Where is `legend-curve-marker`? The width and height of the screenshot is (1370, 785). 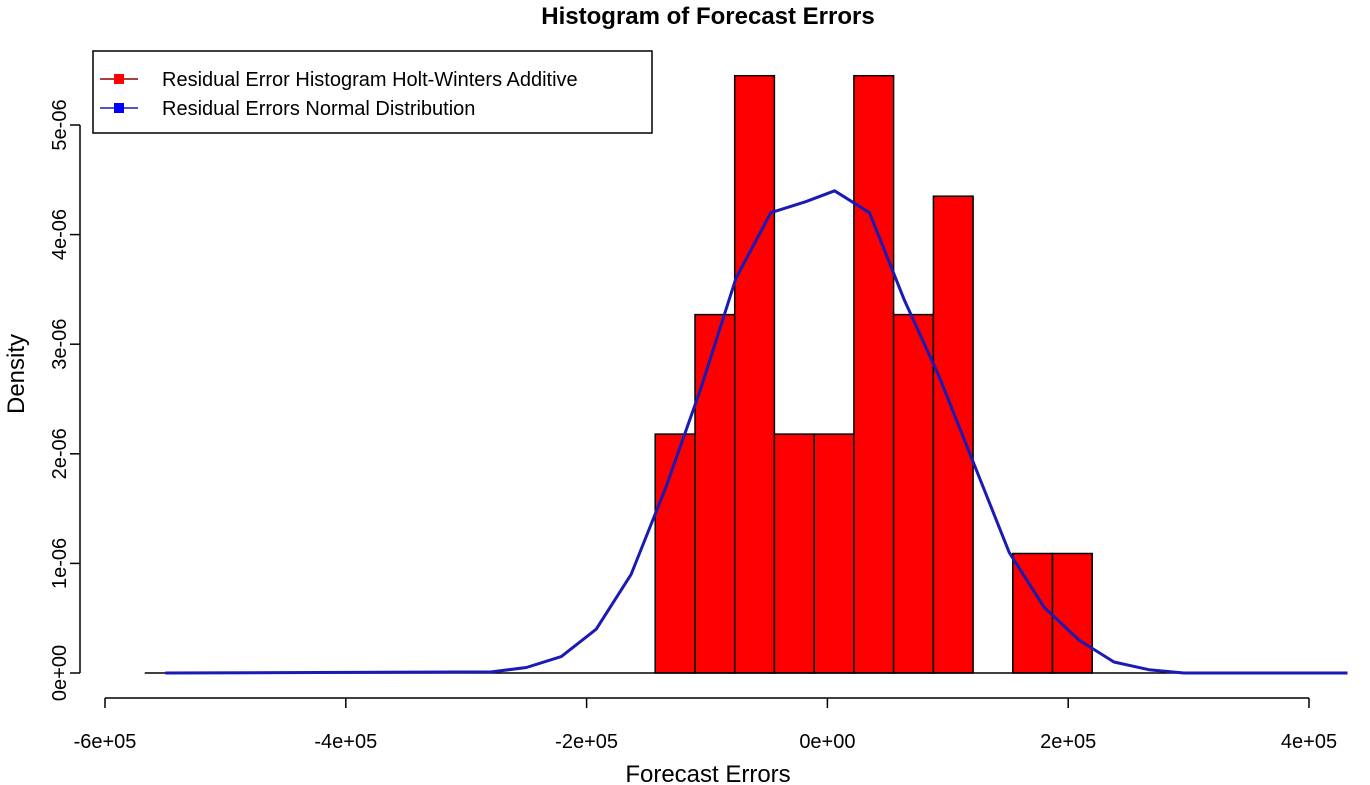
legend-curve-marker is located at coordinates (119, 108).